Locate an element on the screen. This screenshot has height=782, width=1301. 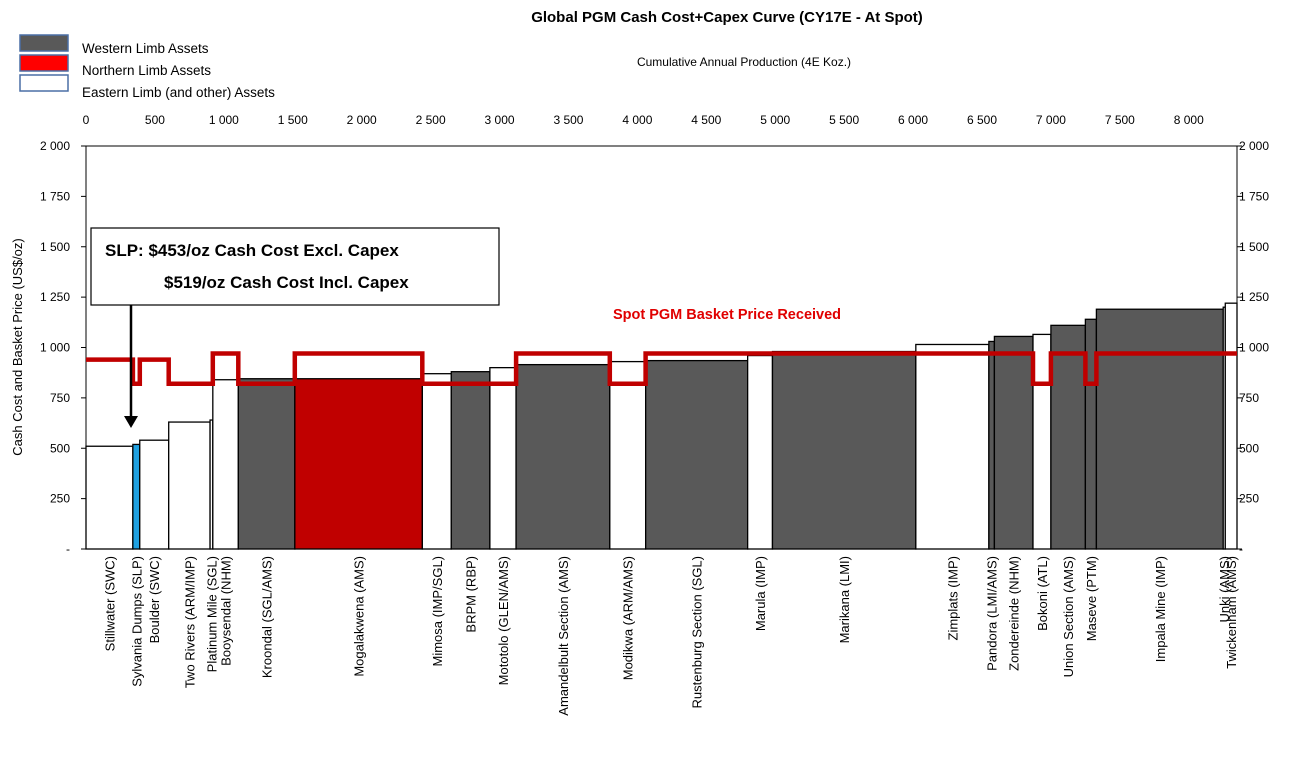
x-tick-label: 6 500 is located at coordinates (982, 120).